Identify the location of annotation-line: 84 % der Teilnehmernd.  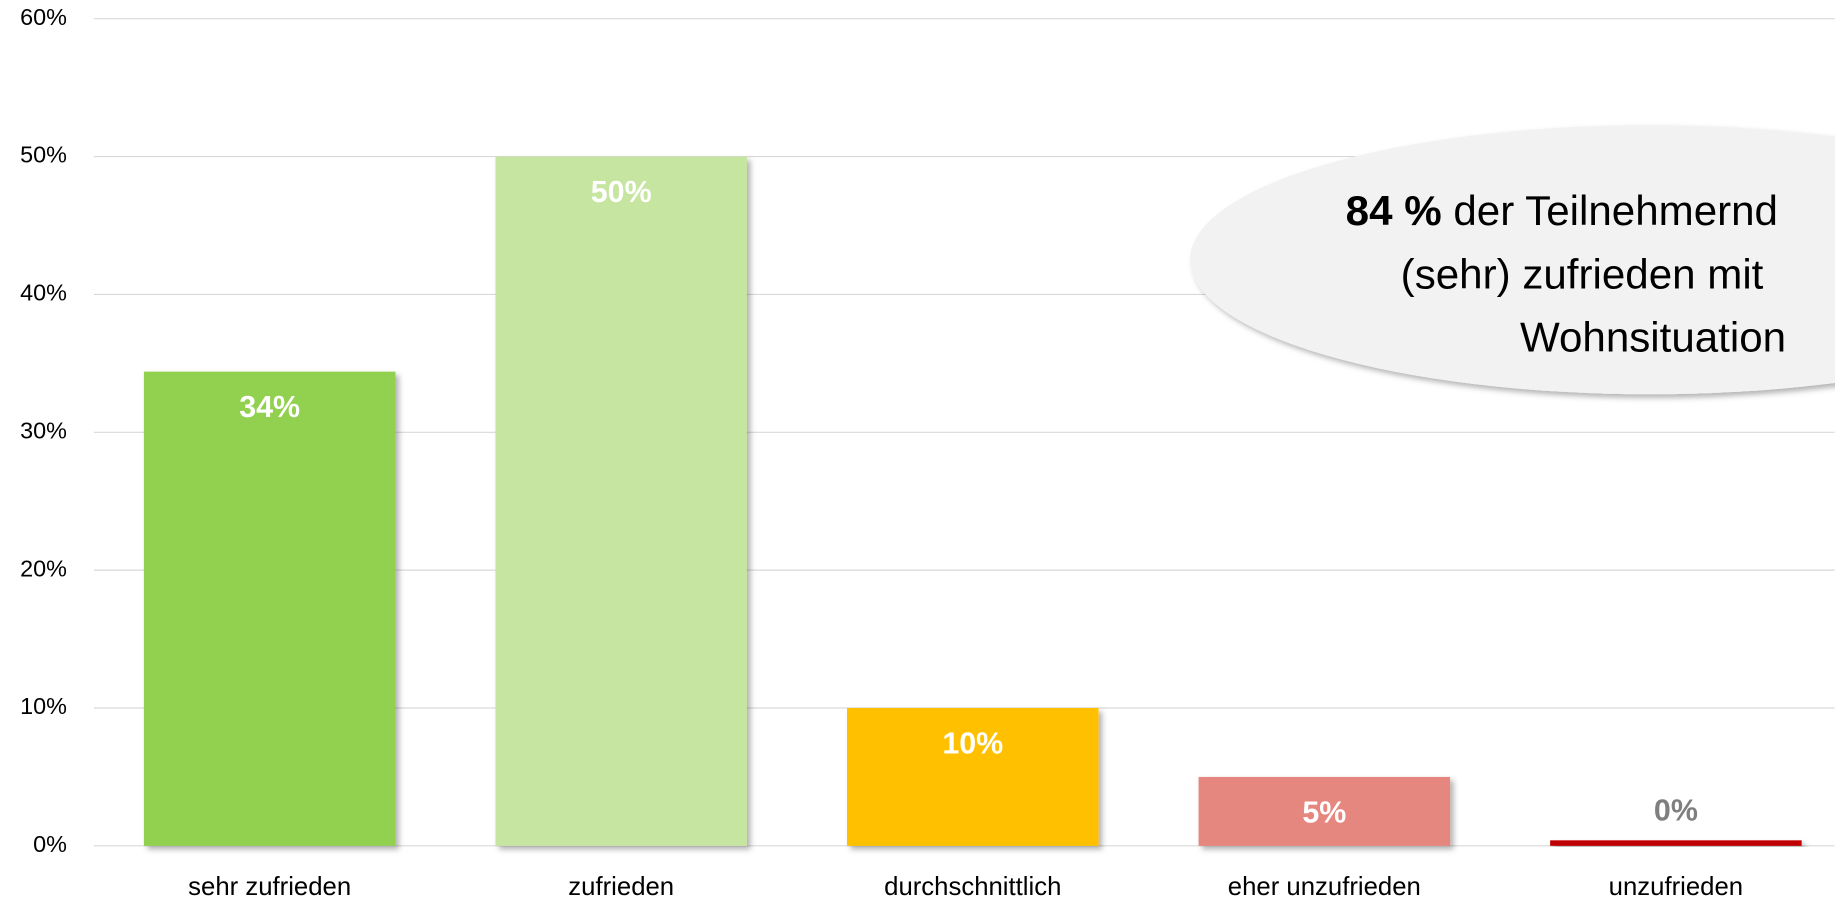
(1562, 210).